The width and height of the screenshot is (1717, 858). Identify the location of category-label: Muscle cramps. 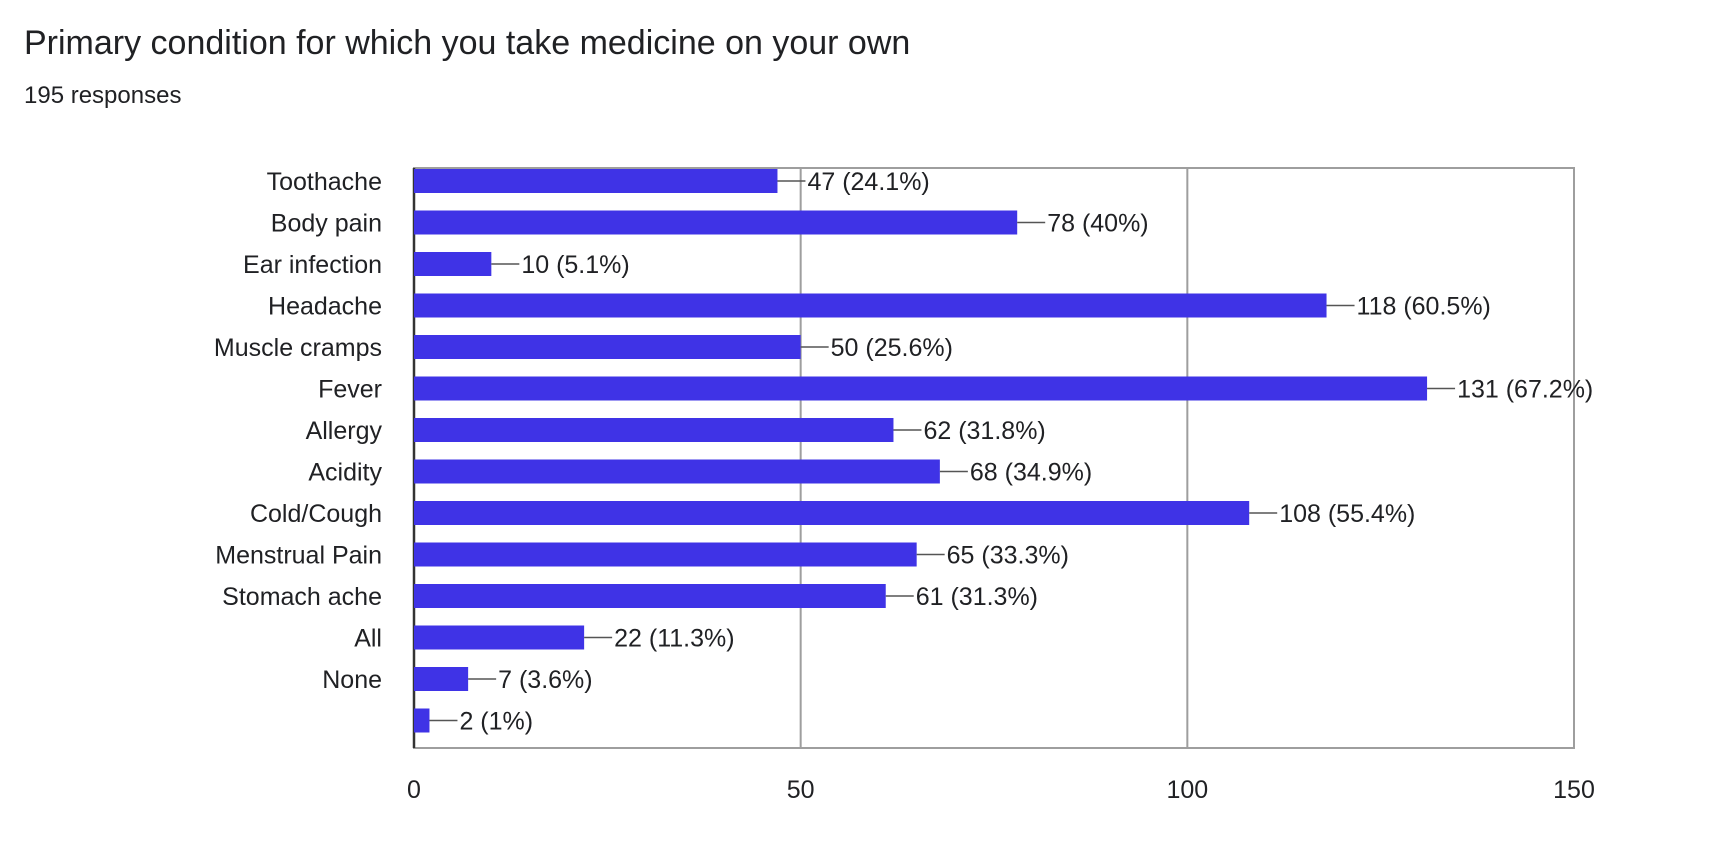
(298, 348).